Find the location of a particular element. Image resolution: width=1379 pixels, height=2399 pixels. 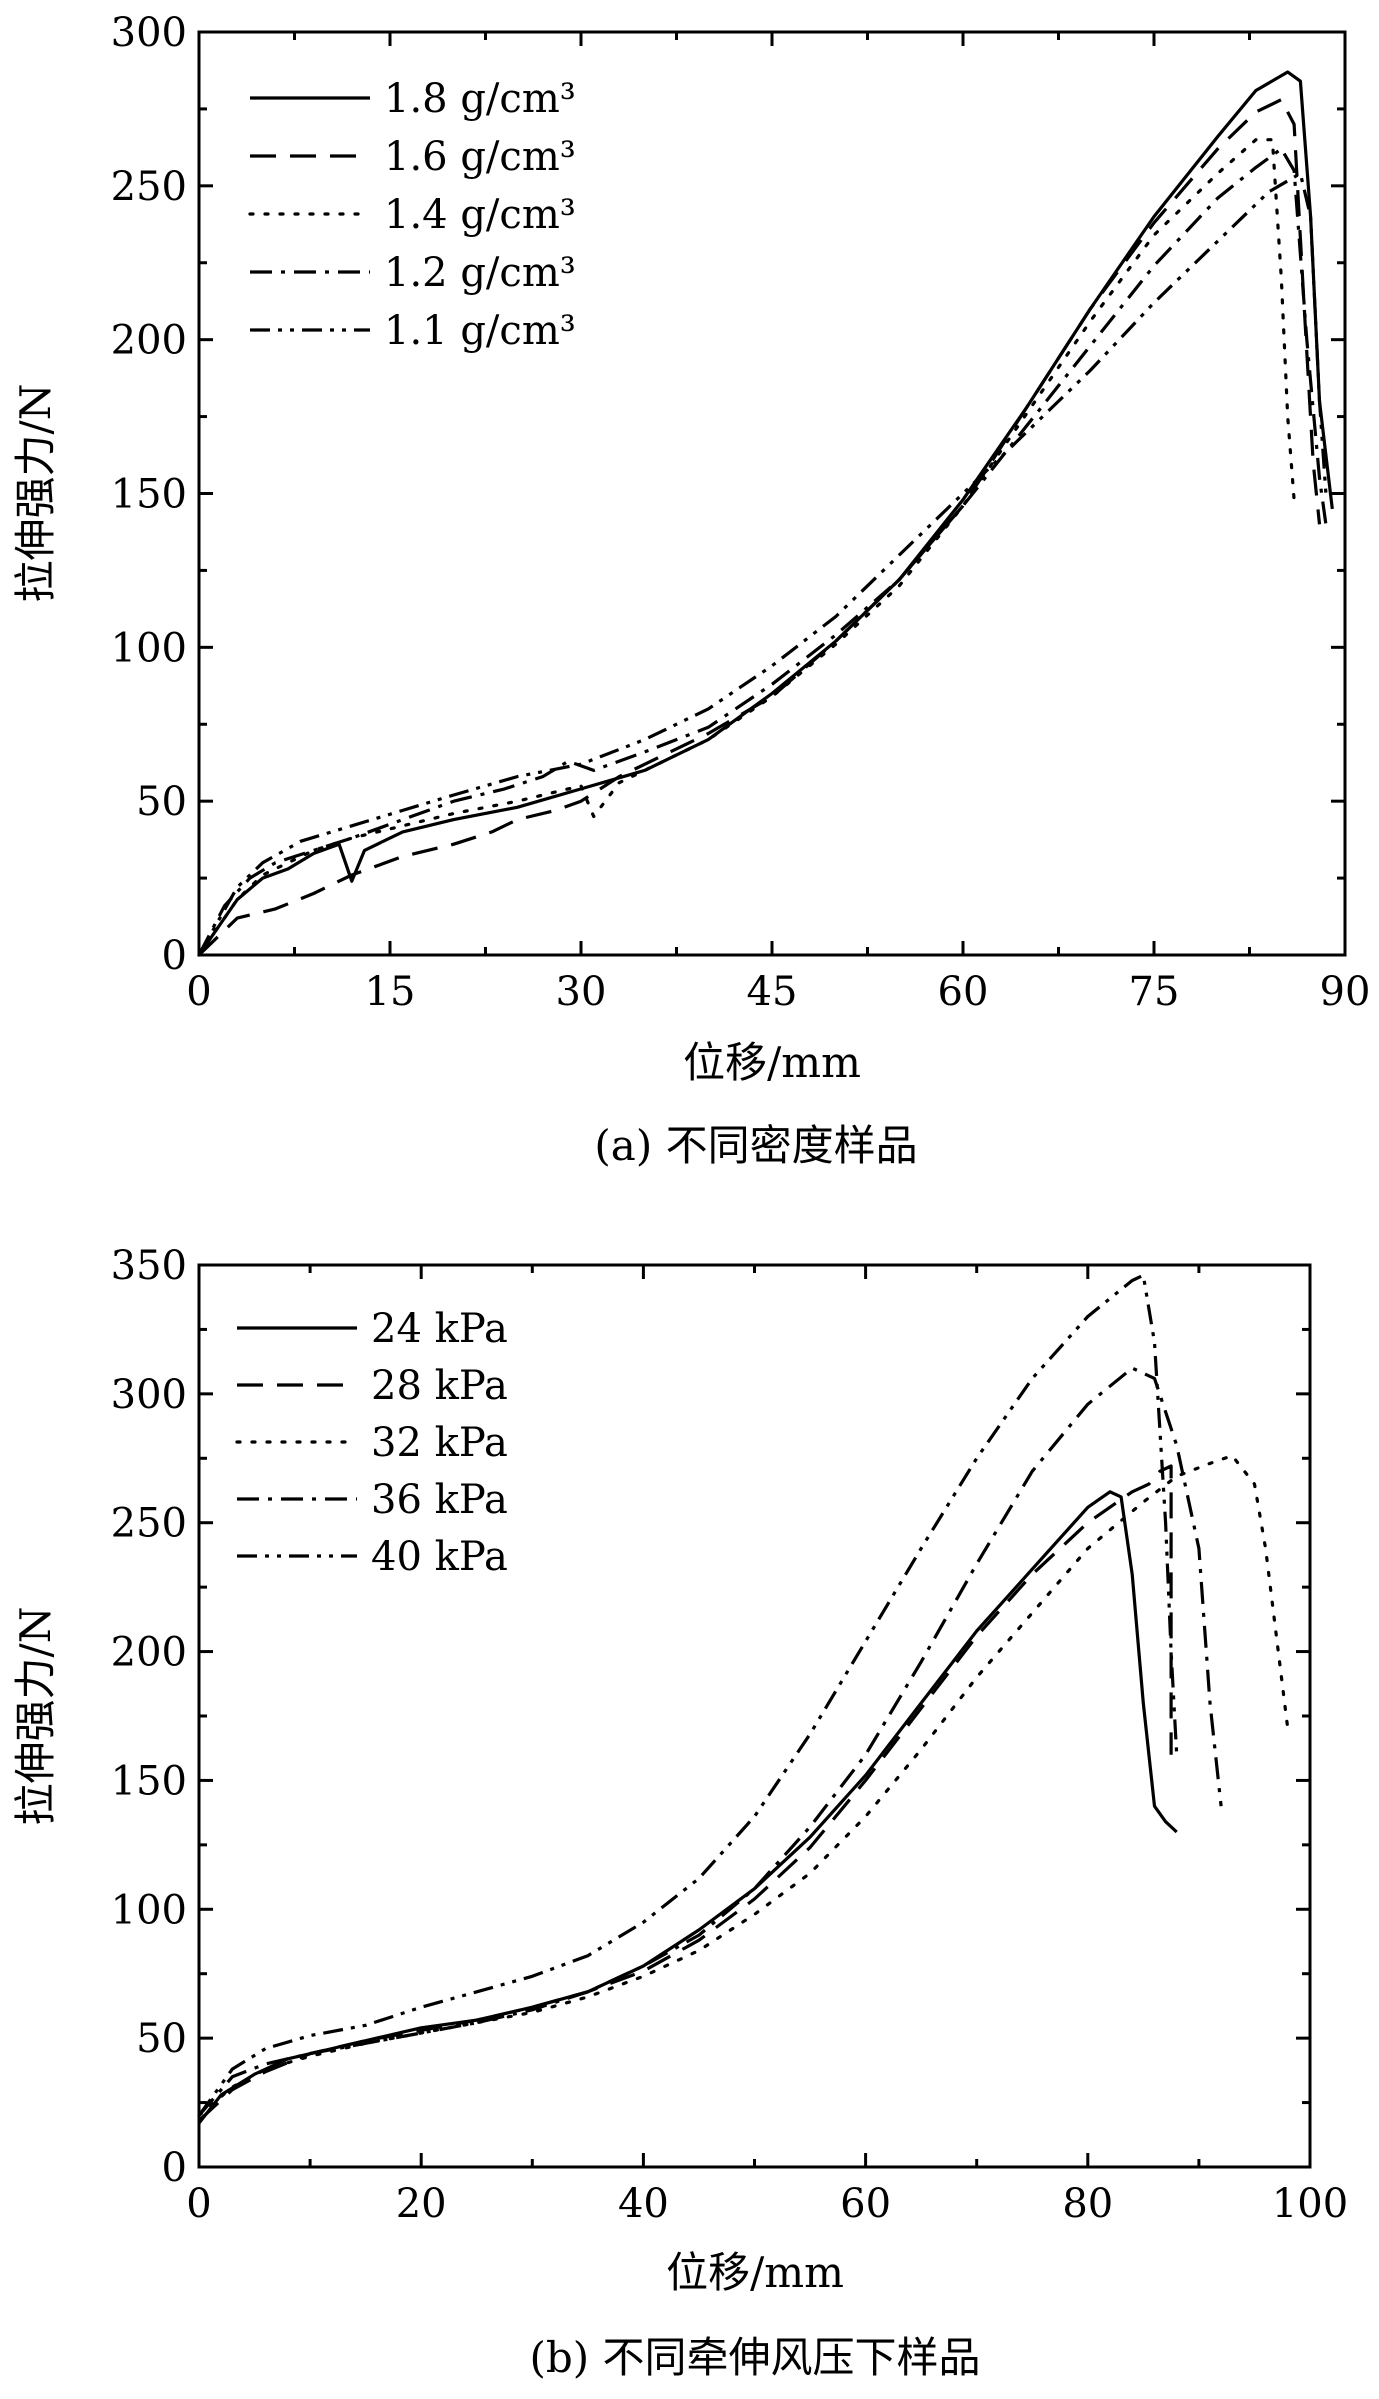

chart-b-legend-label-4: 36 kPa is located at coordinates (439, 1500).